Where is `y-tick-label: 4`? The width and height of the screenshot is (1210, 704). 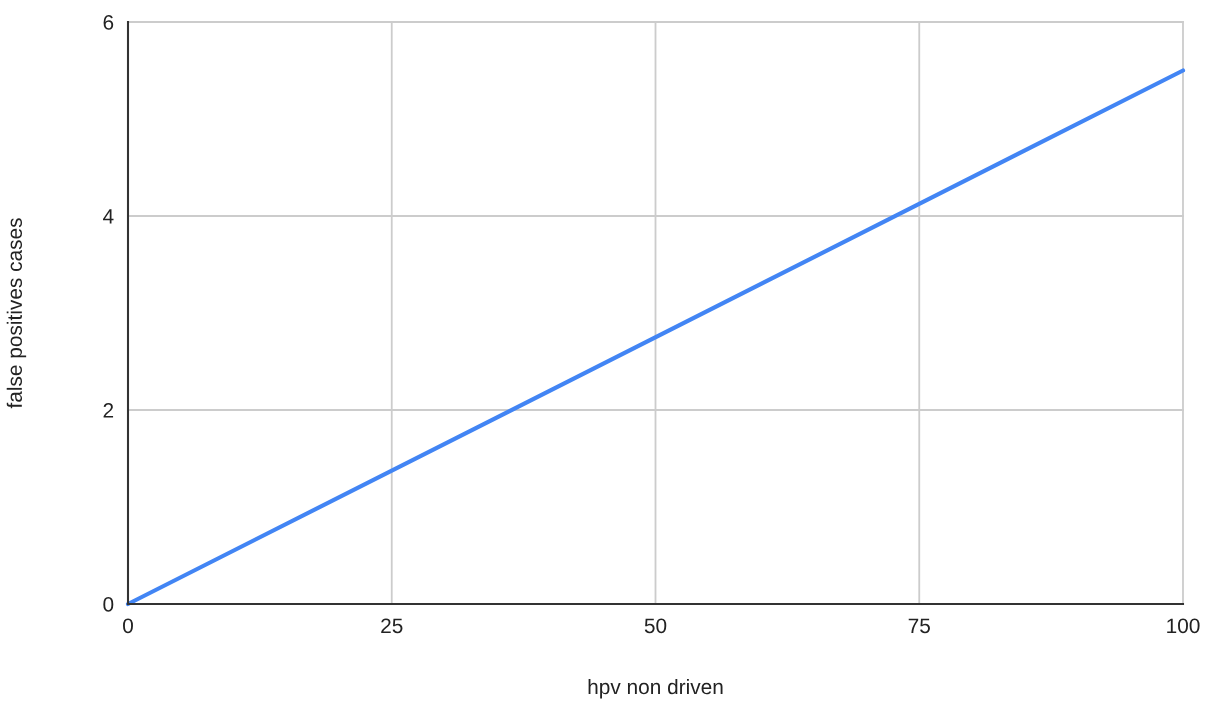 y-tick-label: 4 is located at coordinates (108, 216).